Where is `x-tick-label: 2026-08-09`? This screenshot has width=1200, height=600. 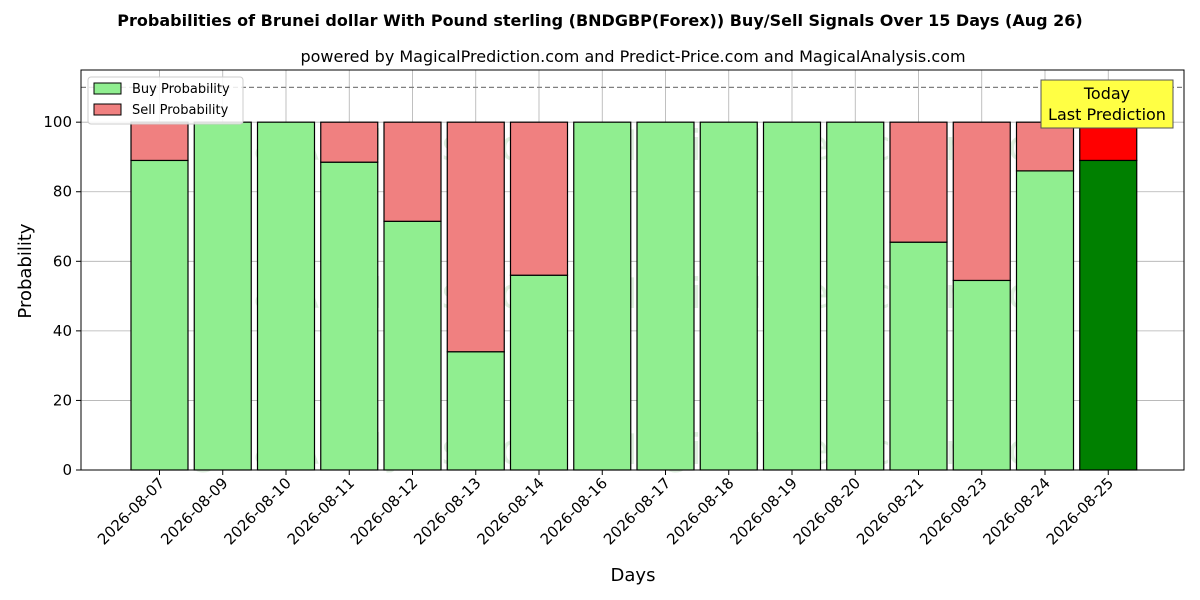
x-tick-label: 2026-08-09 is located at coordinates (194, 511).